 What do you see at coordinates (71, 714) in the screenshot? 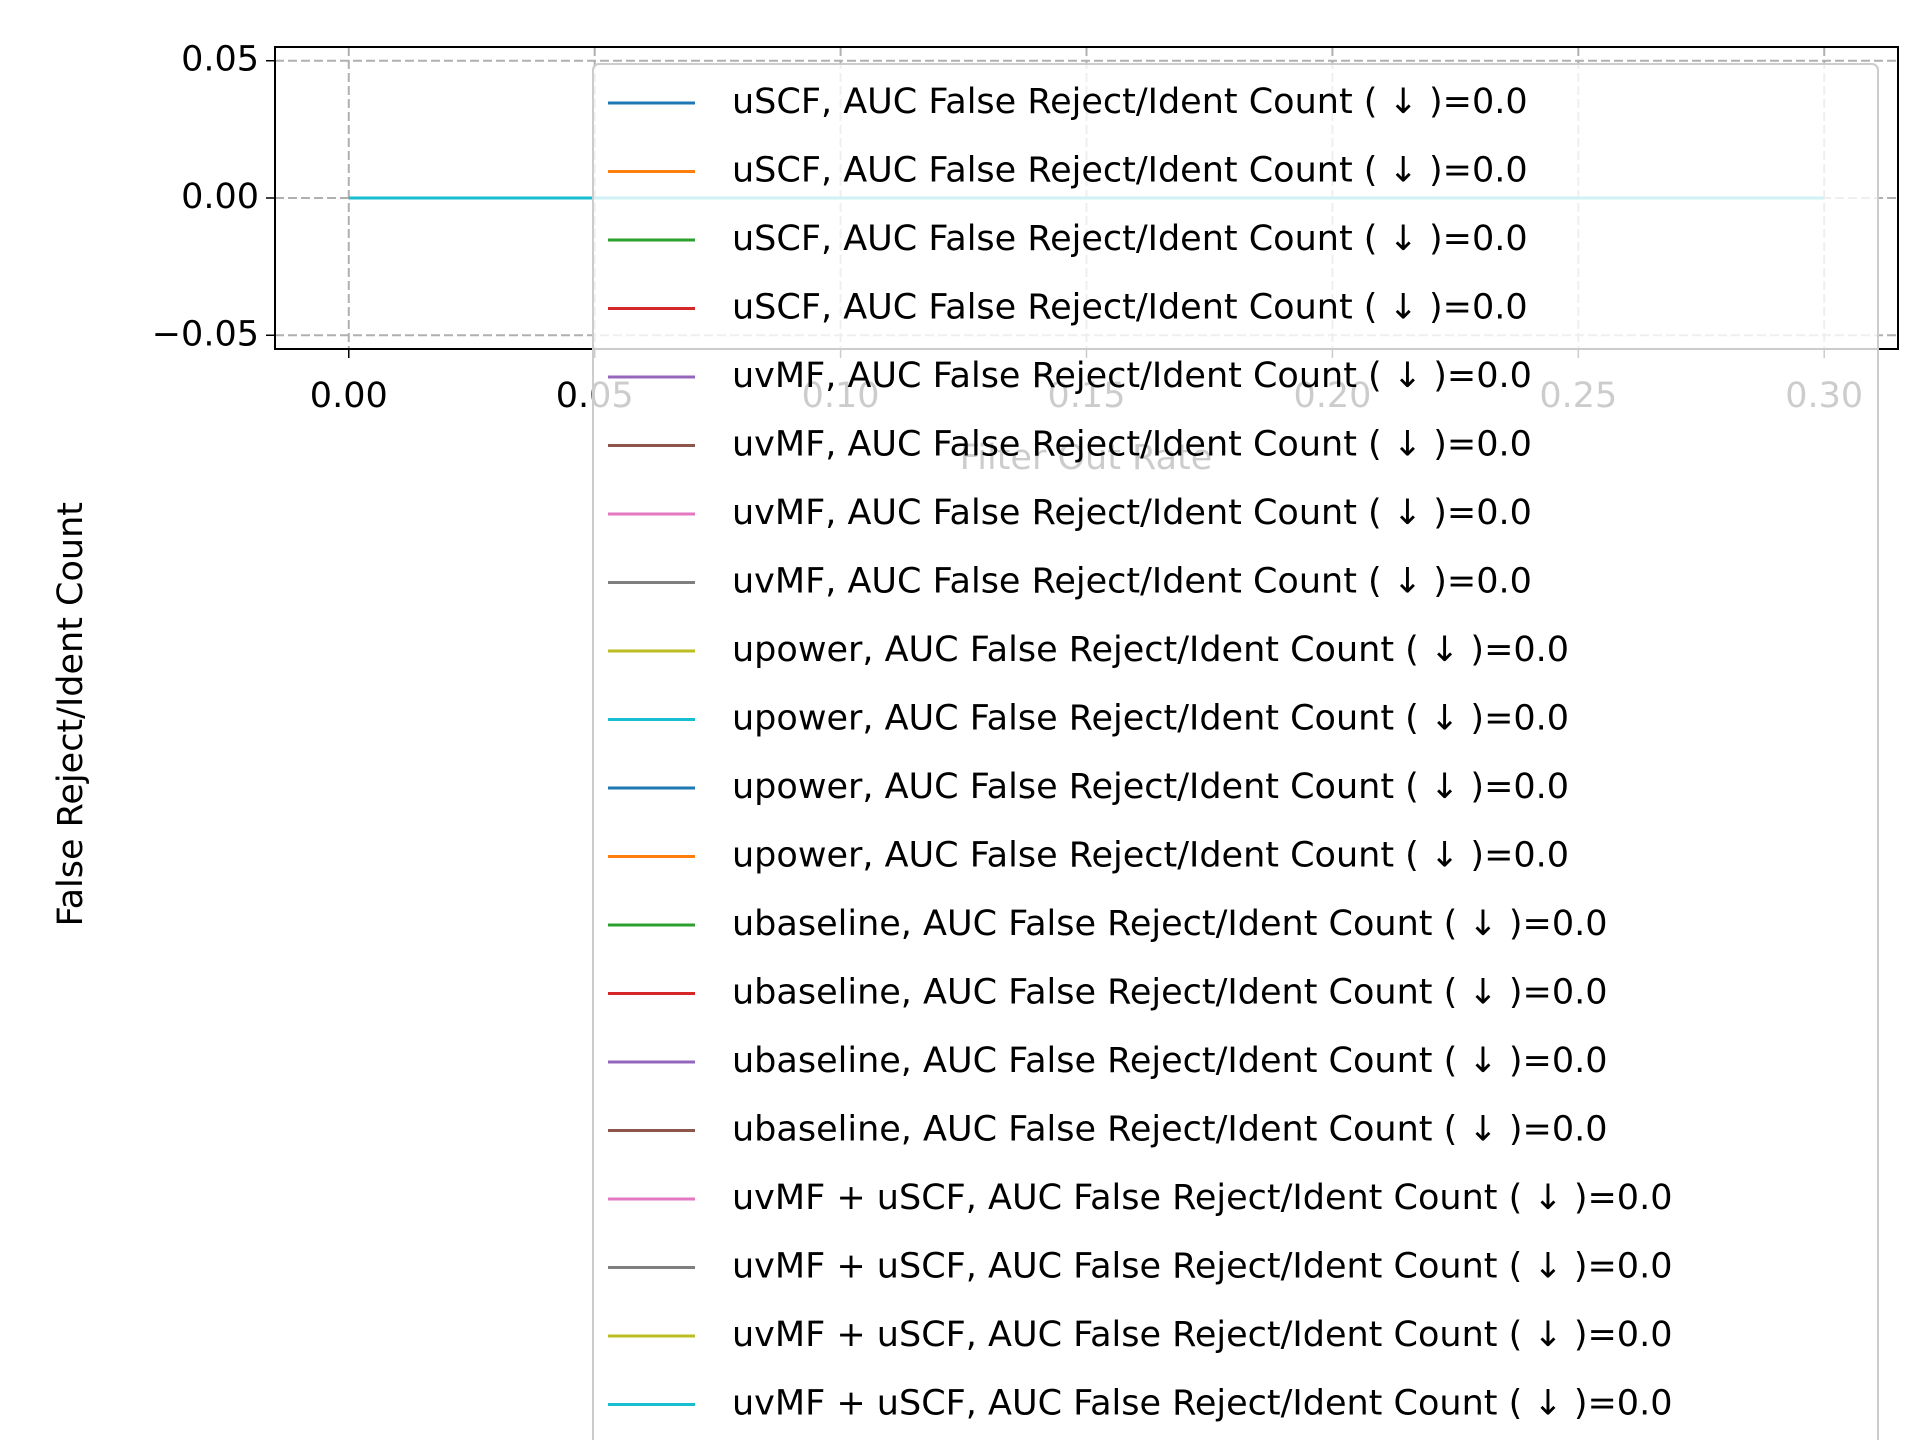
I see `y-axis-label: False Reject/Ident Count` at bounding box center [71, 714].